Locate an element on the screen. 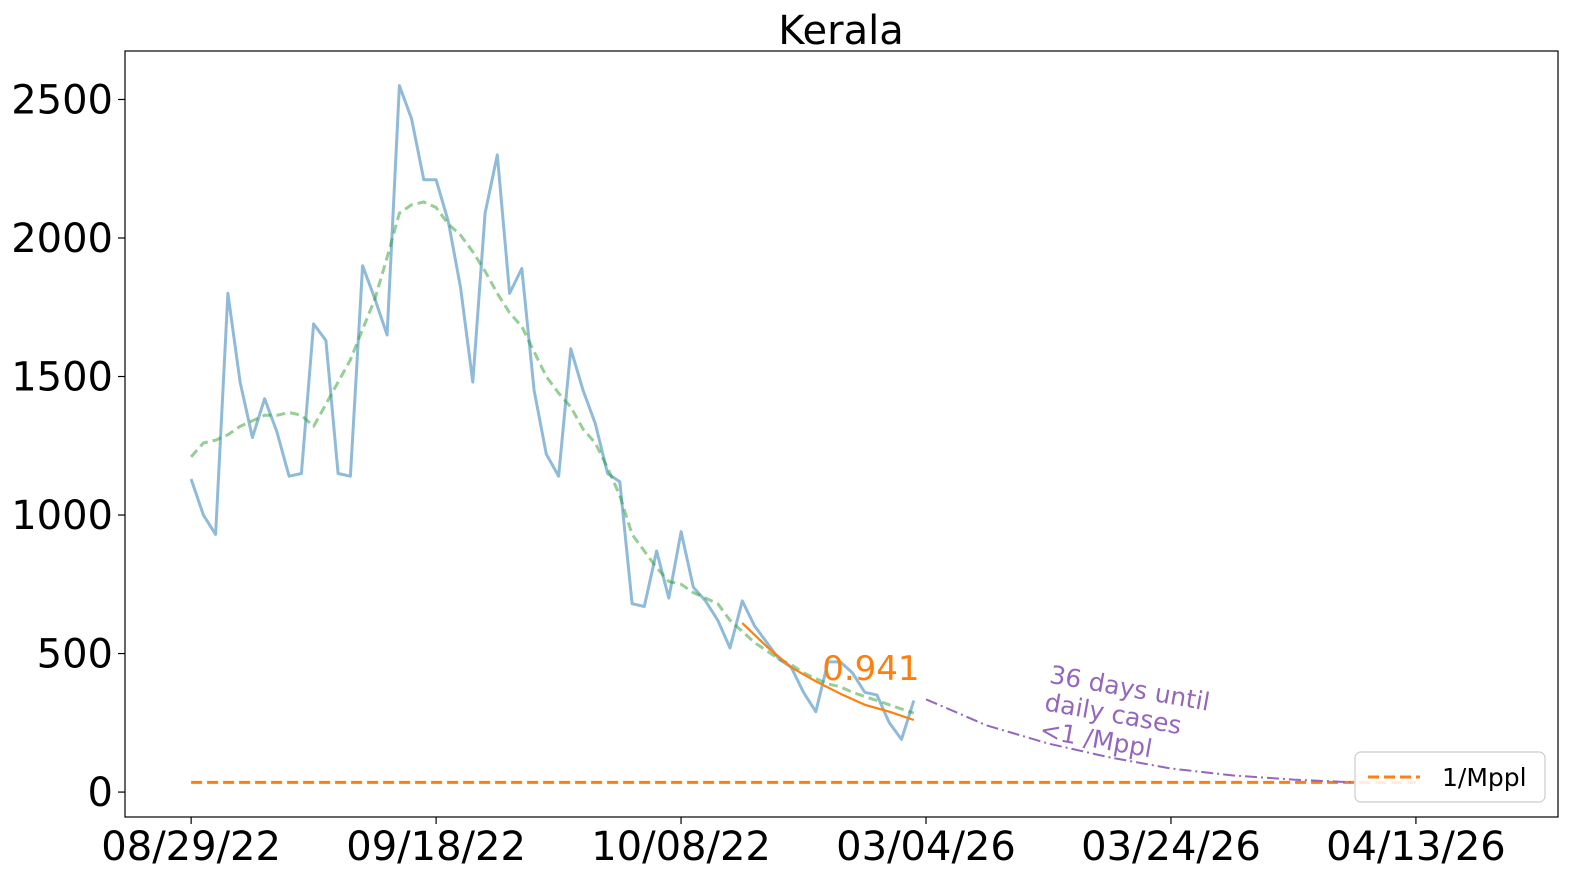 Image resolution: width=1589 pixels, height=890 pixels. x-tick-label: 09/18/22 is located at coordinates (436, 847).